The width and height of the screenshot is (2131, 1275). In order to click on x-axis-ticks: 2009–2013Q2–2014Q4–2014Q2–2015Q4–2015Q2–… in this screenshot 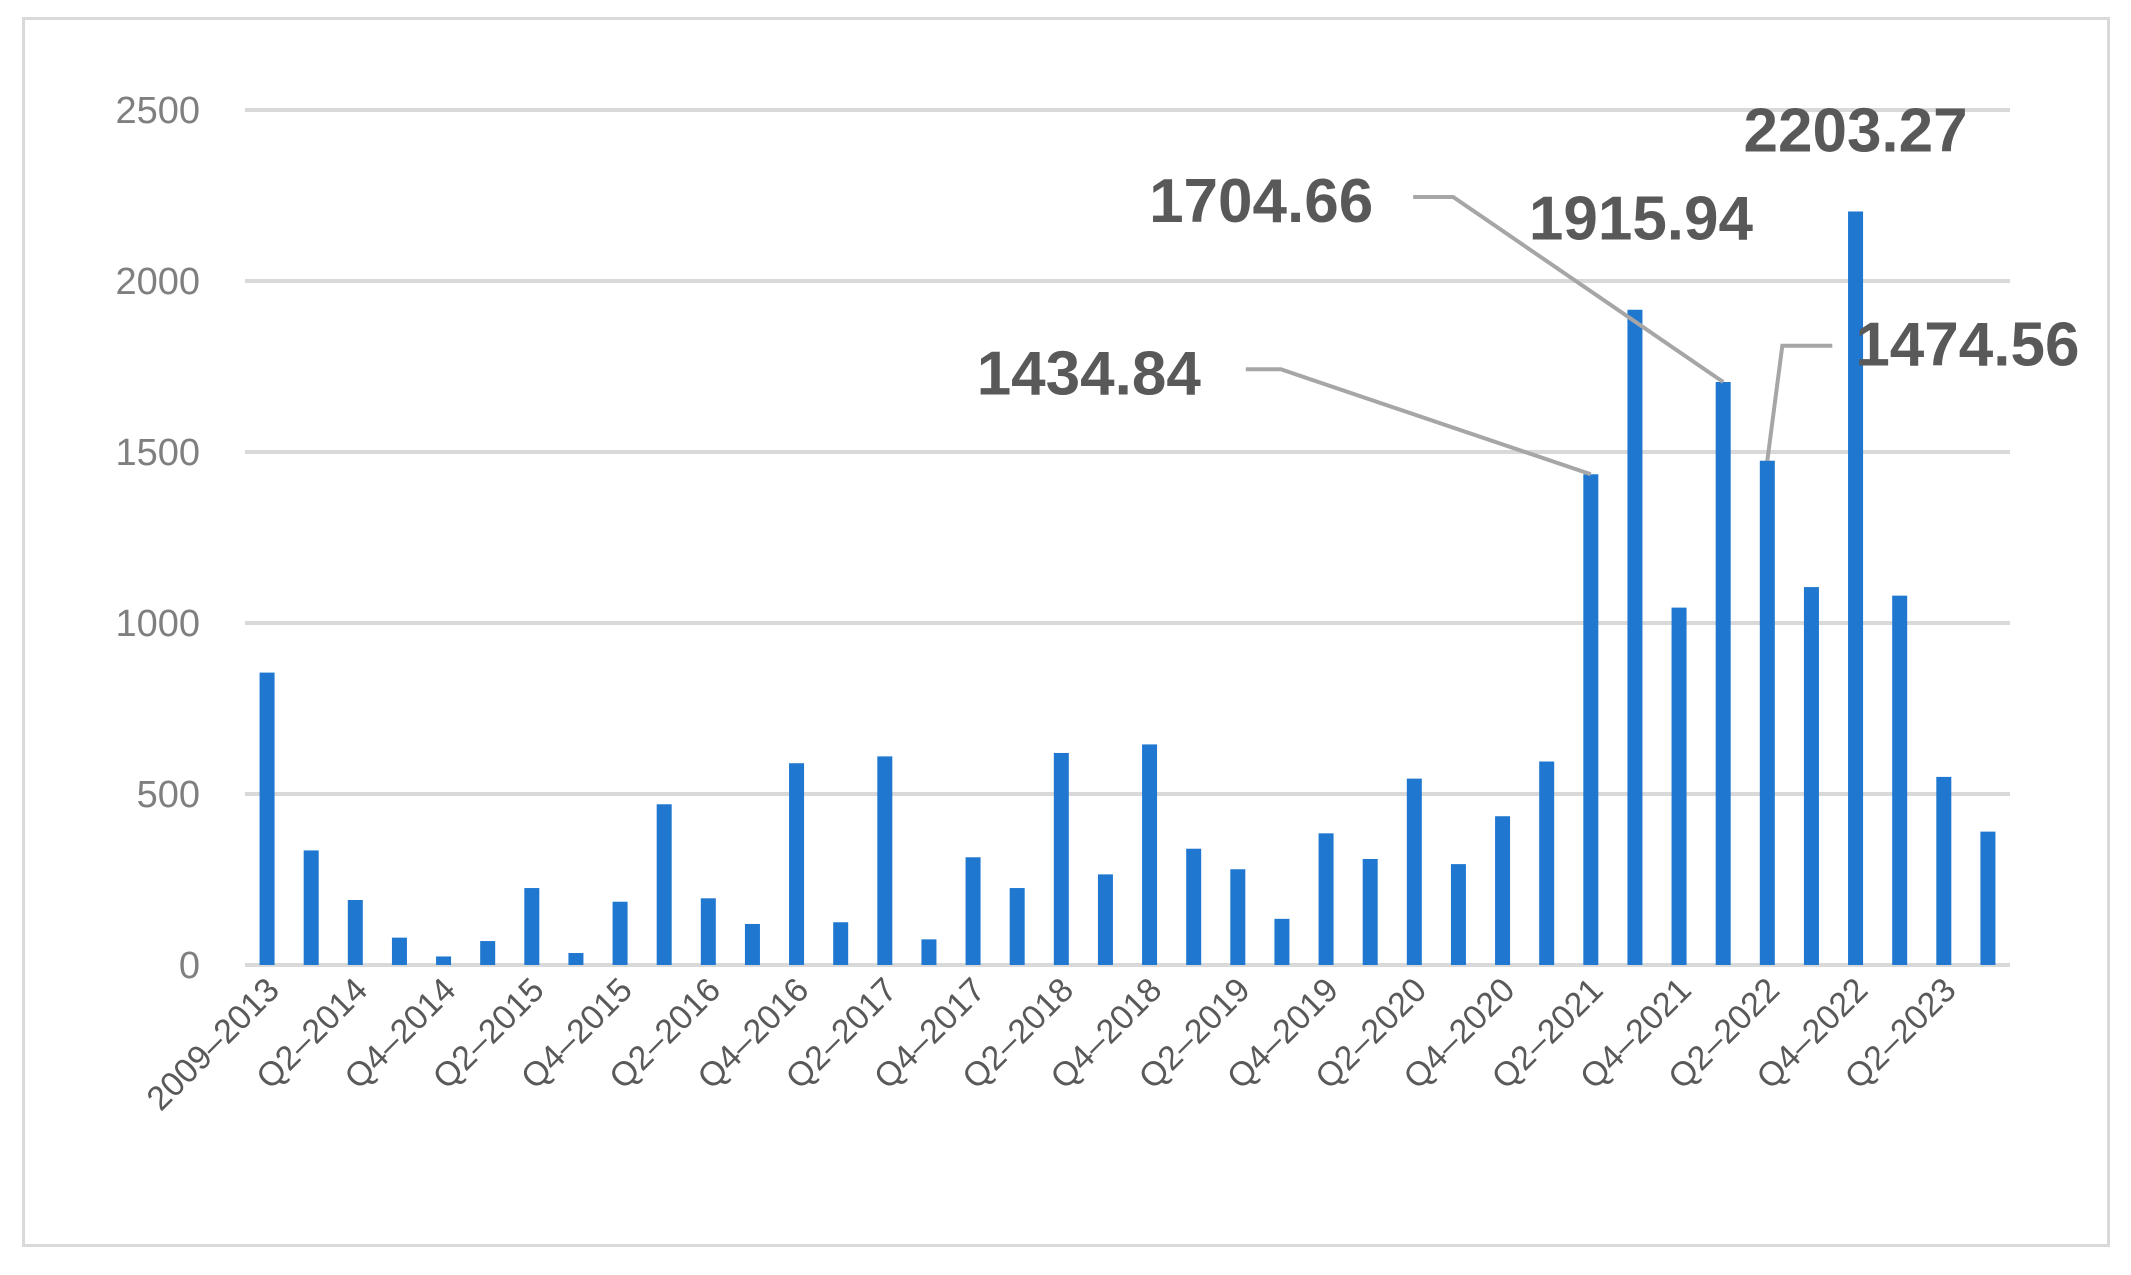, I will do `click(1052, 1044)`.